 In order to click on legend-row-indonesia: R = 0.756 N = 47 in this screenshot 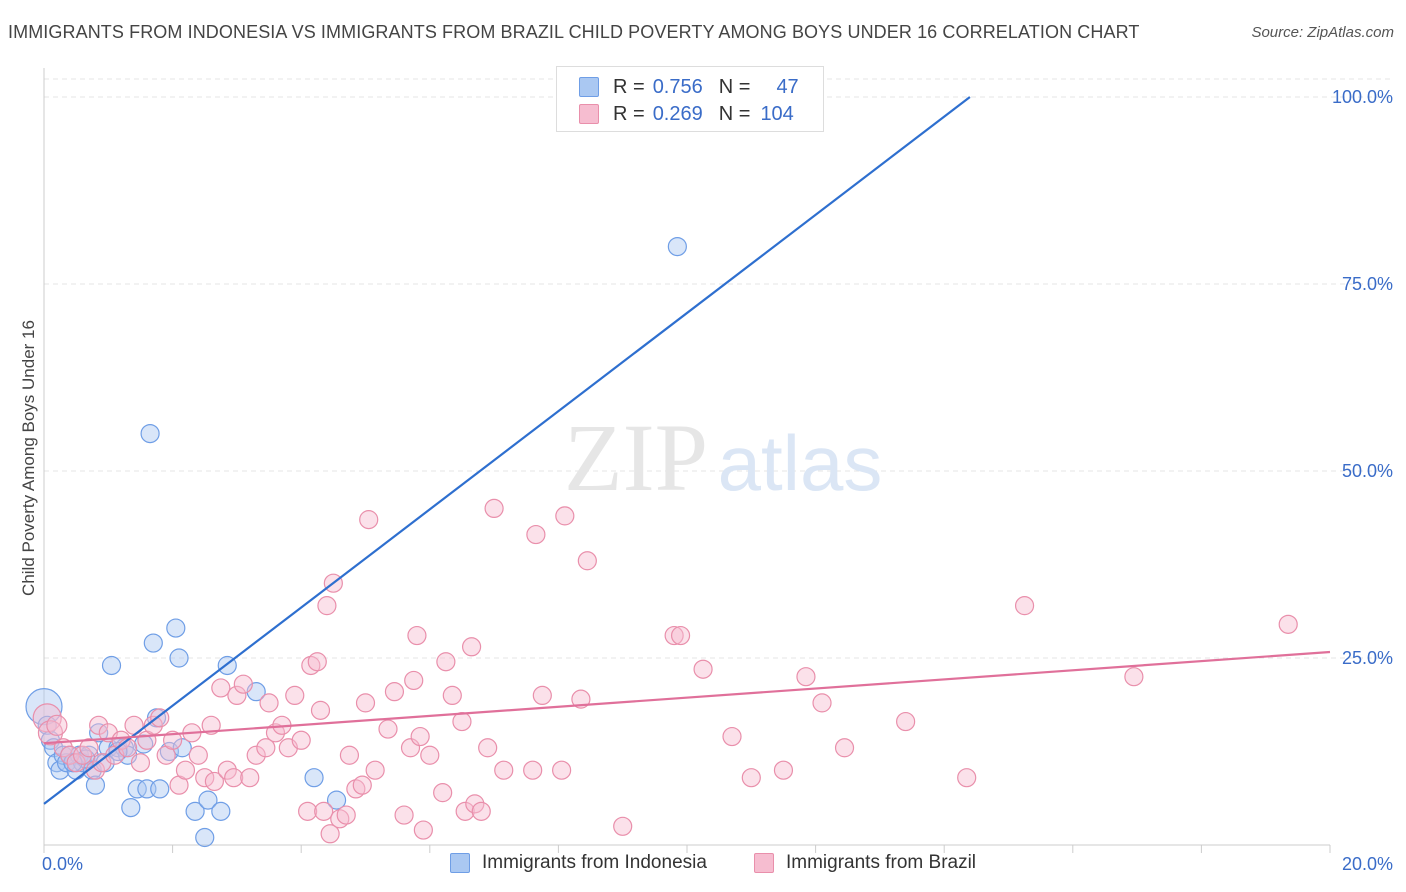, I will do `click(689, 87)`.